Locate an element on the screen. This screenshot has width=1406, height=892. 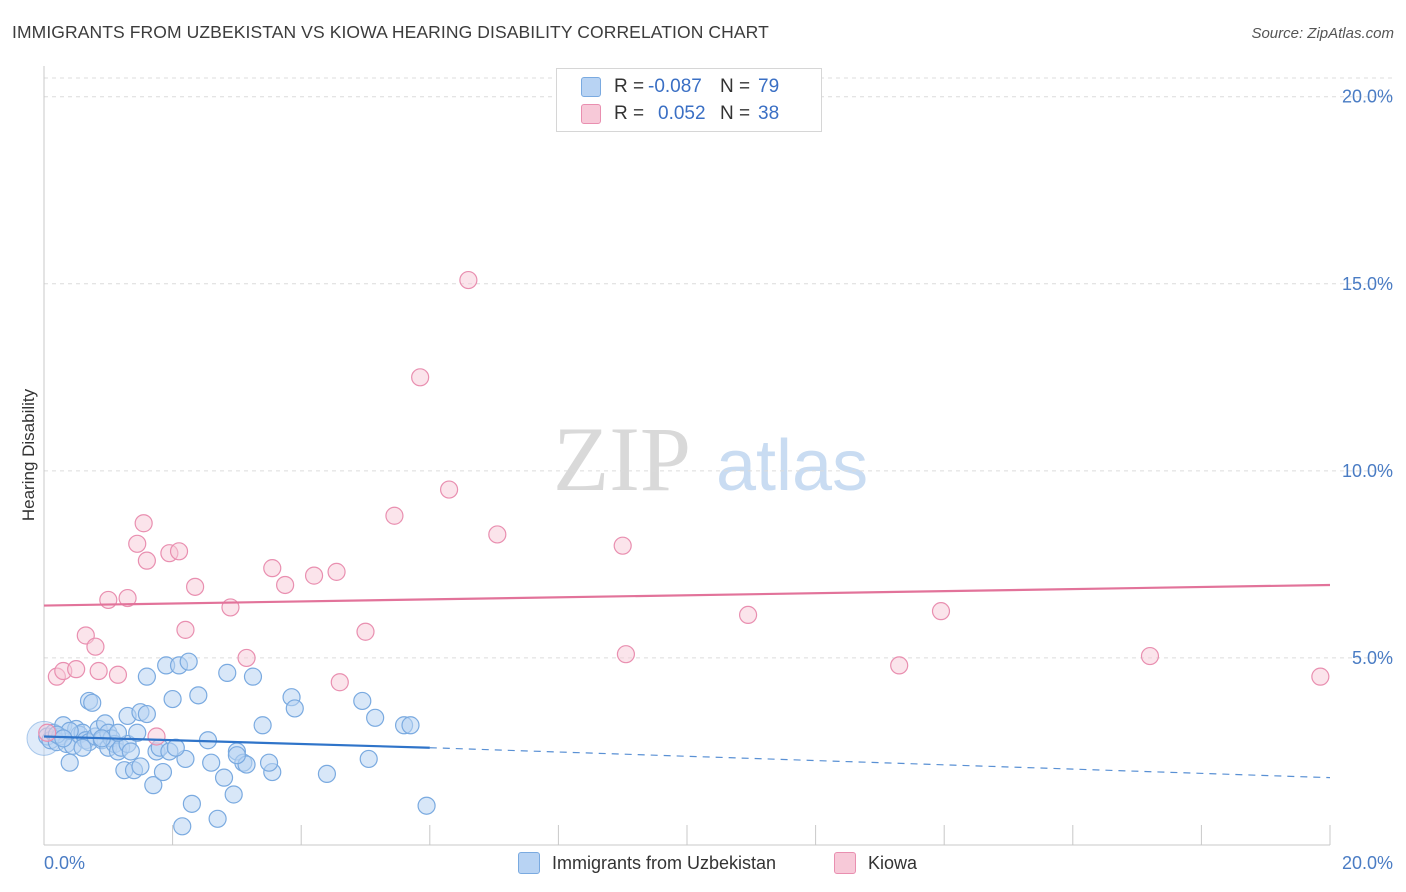
x-tick-label: 20.0% is located at coordinates (1367, 863).